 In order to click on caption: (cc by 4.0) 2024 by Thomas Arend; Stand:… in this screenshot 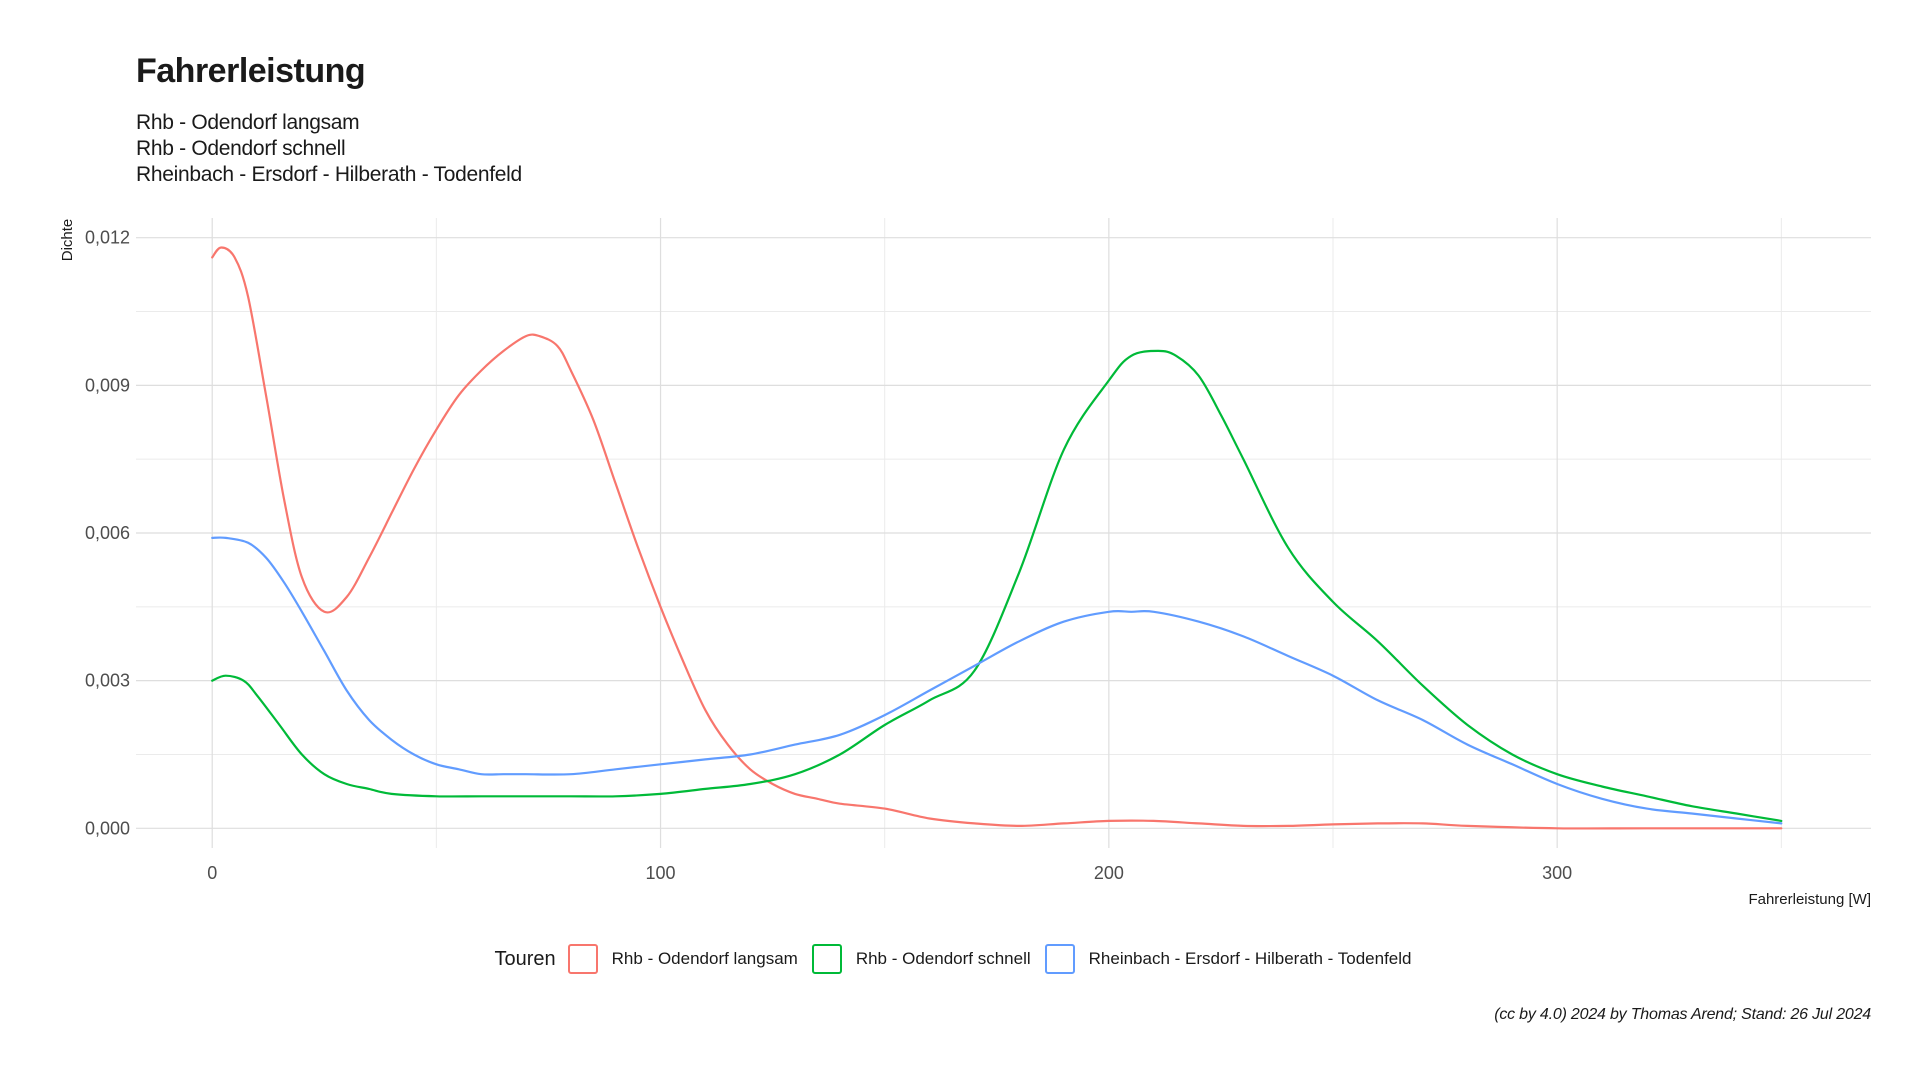, I will do `click(1682, 1014)`.